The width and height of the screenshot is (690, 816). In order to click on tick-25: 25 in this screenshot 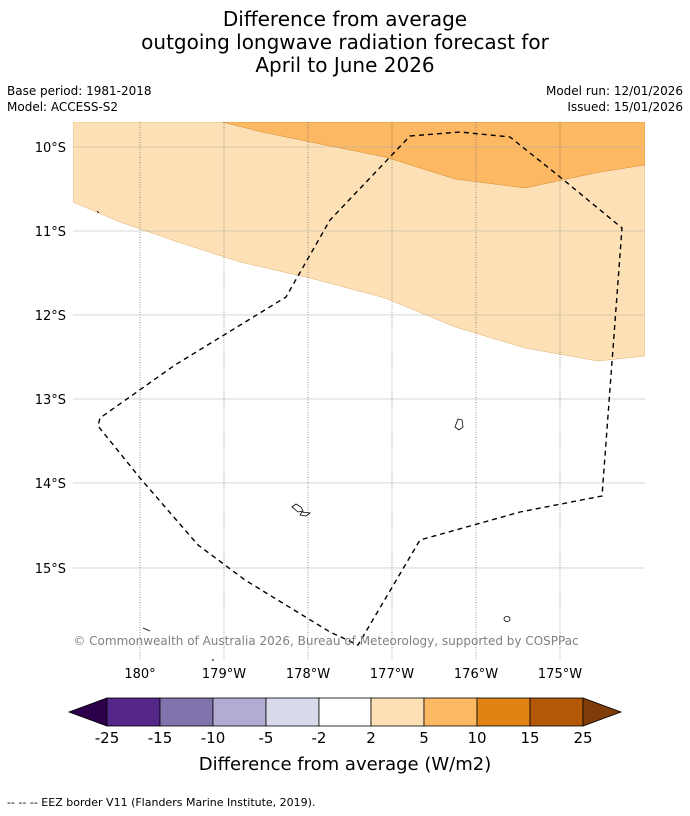, I will do `click(582, 738)`.